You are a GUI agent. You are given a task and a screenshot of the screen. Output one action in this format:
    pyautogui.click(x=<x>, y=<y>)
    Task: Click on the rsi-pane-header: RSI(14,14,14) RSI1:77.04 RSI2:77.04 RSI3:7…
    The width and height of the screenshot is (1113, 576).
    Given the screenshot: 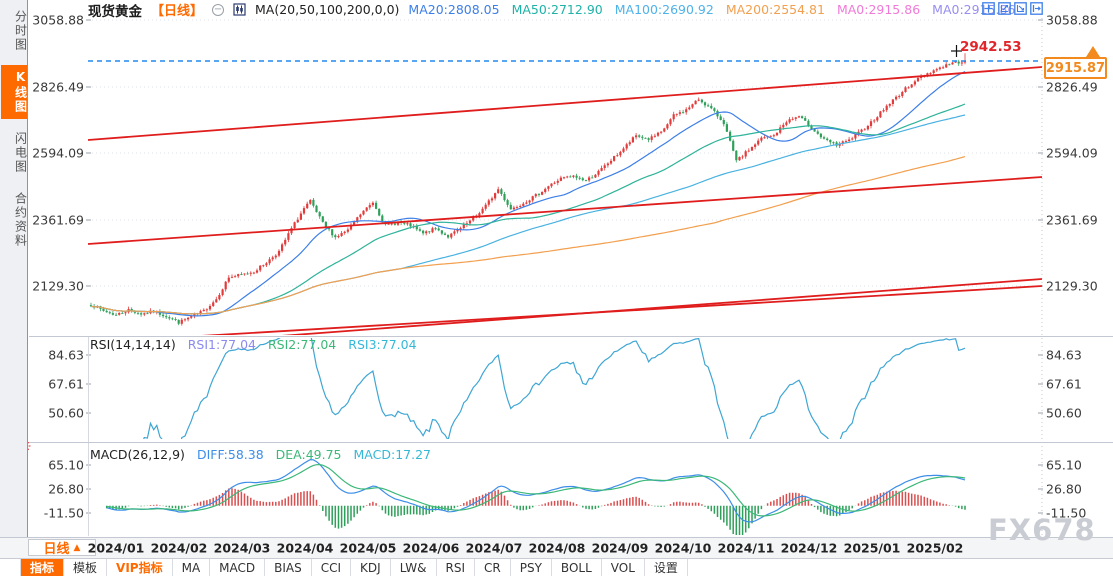 What is the action you would take?
    pyautogui.click(x=253, y=344)
    